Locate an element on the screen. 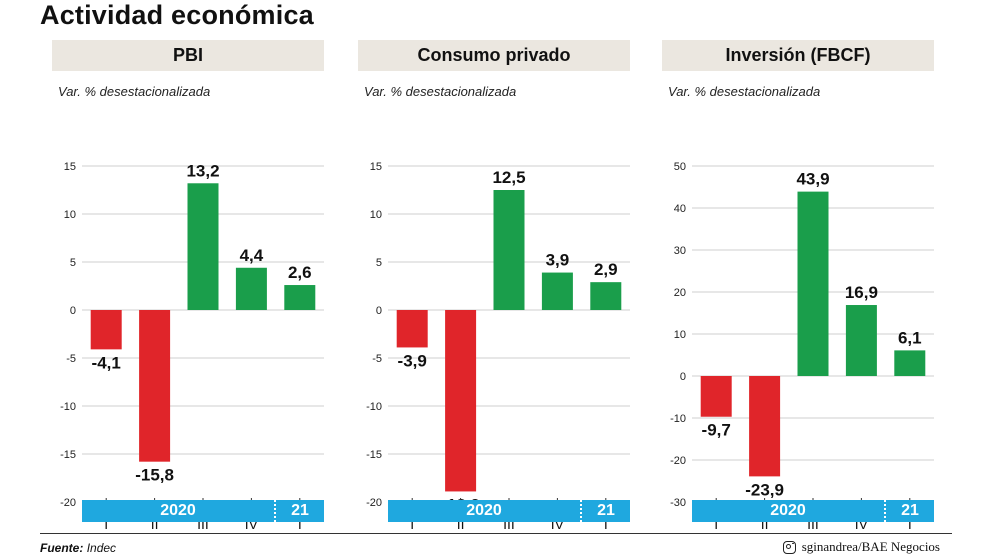 This screenshot has height=558, width=992. bar-value-label: 4,4 is located at coordinates (252, 255).